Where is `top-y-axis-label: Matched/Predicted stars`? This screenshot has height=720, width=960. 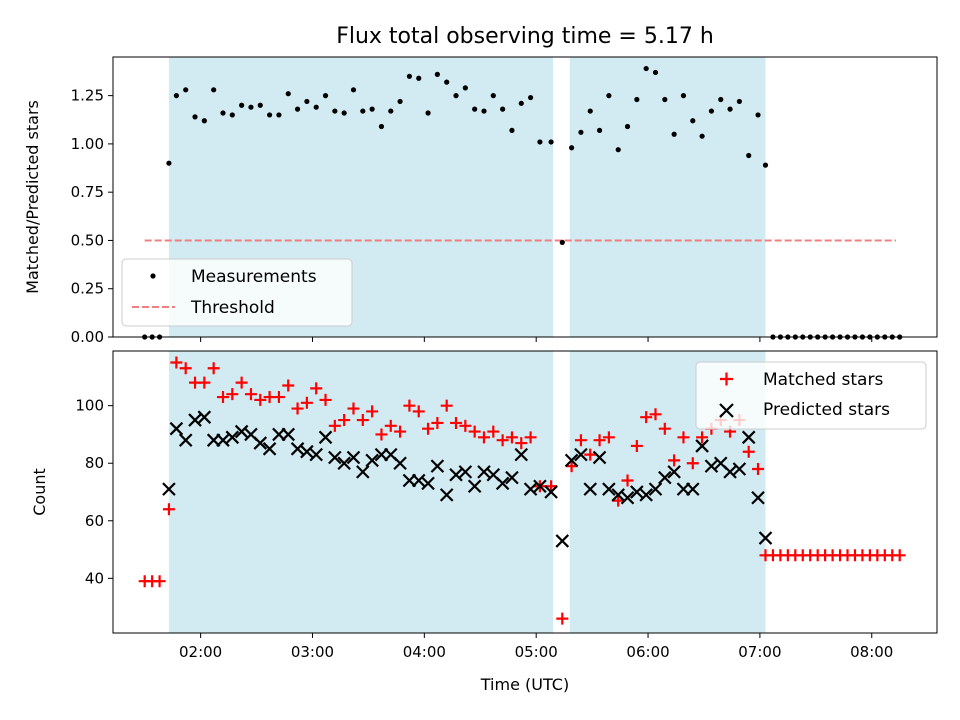 top-y-axis-label: Matched/Predicted stars is located at coordinates (32, 197).